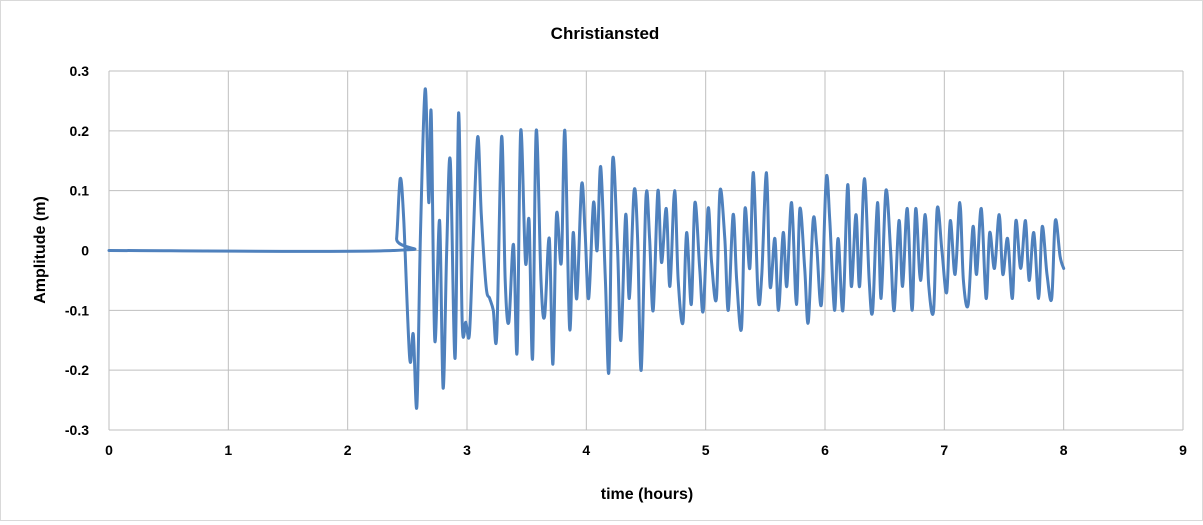  What do you see at coordinates (348, 450) in the screenshot?
I see `x-tick-label: 2` at bounding box center [348, 450].